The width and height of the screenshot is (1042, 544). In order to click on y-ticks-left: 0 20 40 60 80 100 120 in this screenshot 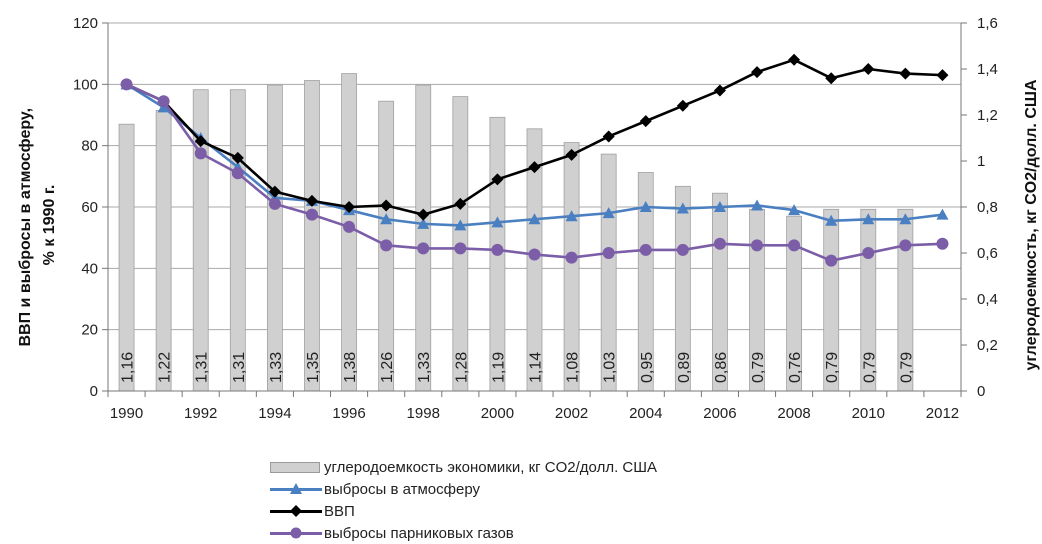, I will do `click(85, 207)`.